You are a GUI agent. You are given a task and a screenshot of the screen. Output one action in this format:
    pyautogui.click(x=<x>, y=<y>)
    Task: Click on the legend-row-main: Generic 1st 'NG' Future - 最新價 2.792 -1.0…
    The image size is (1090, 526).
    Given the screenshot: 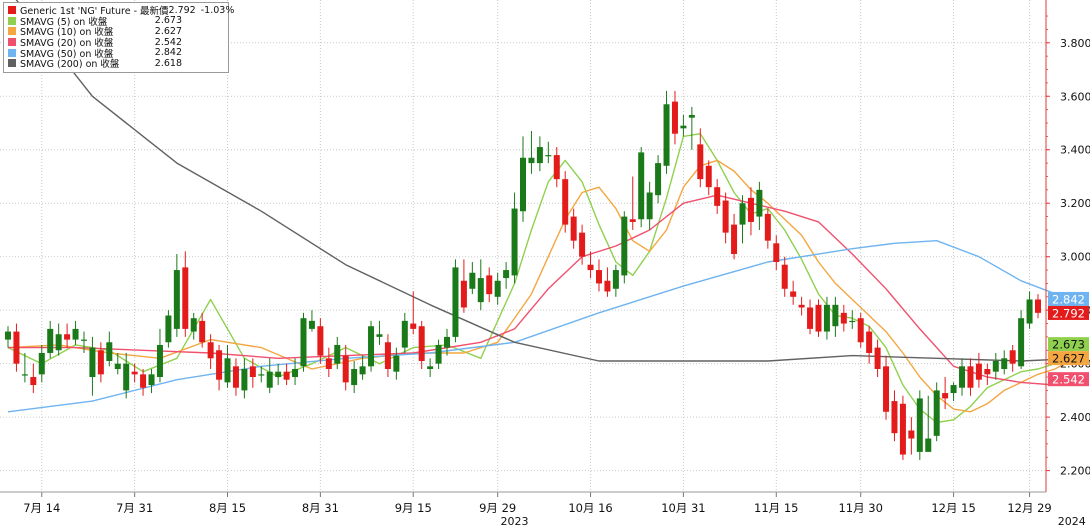 What is the action you would take?
    pyautogui.click(x=121, y=11)
    